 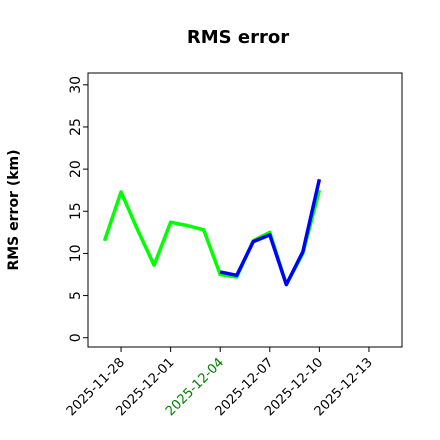 What do you see at coordinates (76, 254) in the screenshot?
I see `y-tick-label: 10` at bounding box center [76, 254].